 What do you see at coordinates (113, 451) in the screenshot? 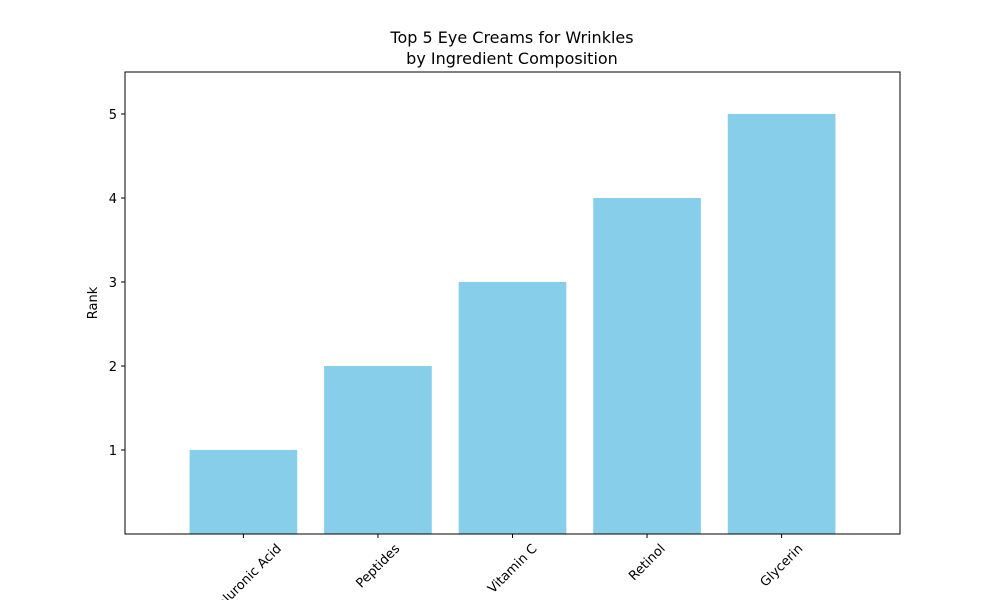
I see `y-tick-label: 1` at bounding box center [113, 451].